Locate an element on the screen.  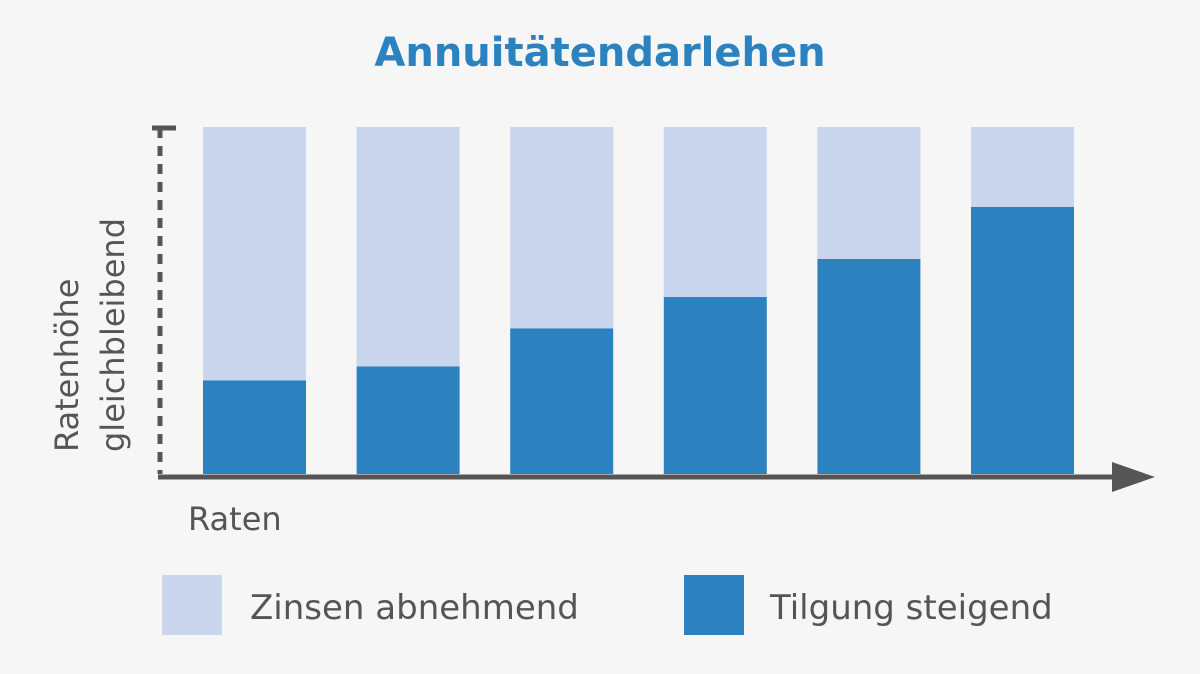
chart-title: Annuitätendarlehen is located at coordinates (599, 53).